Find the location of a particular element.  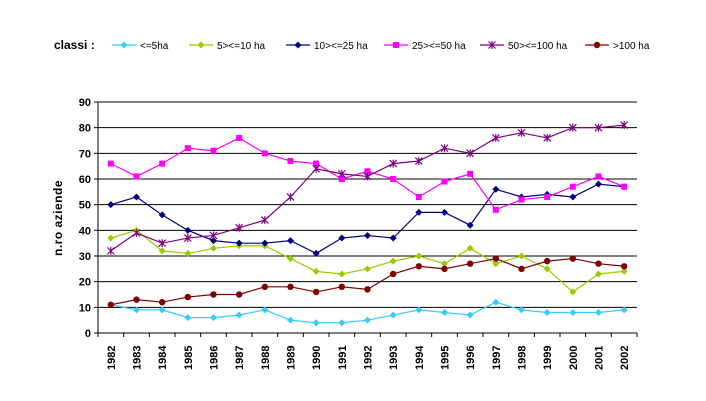

y-tick-label: 0 is located at coordinates (88, 334).